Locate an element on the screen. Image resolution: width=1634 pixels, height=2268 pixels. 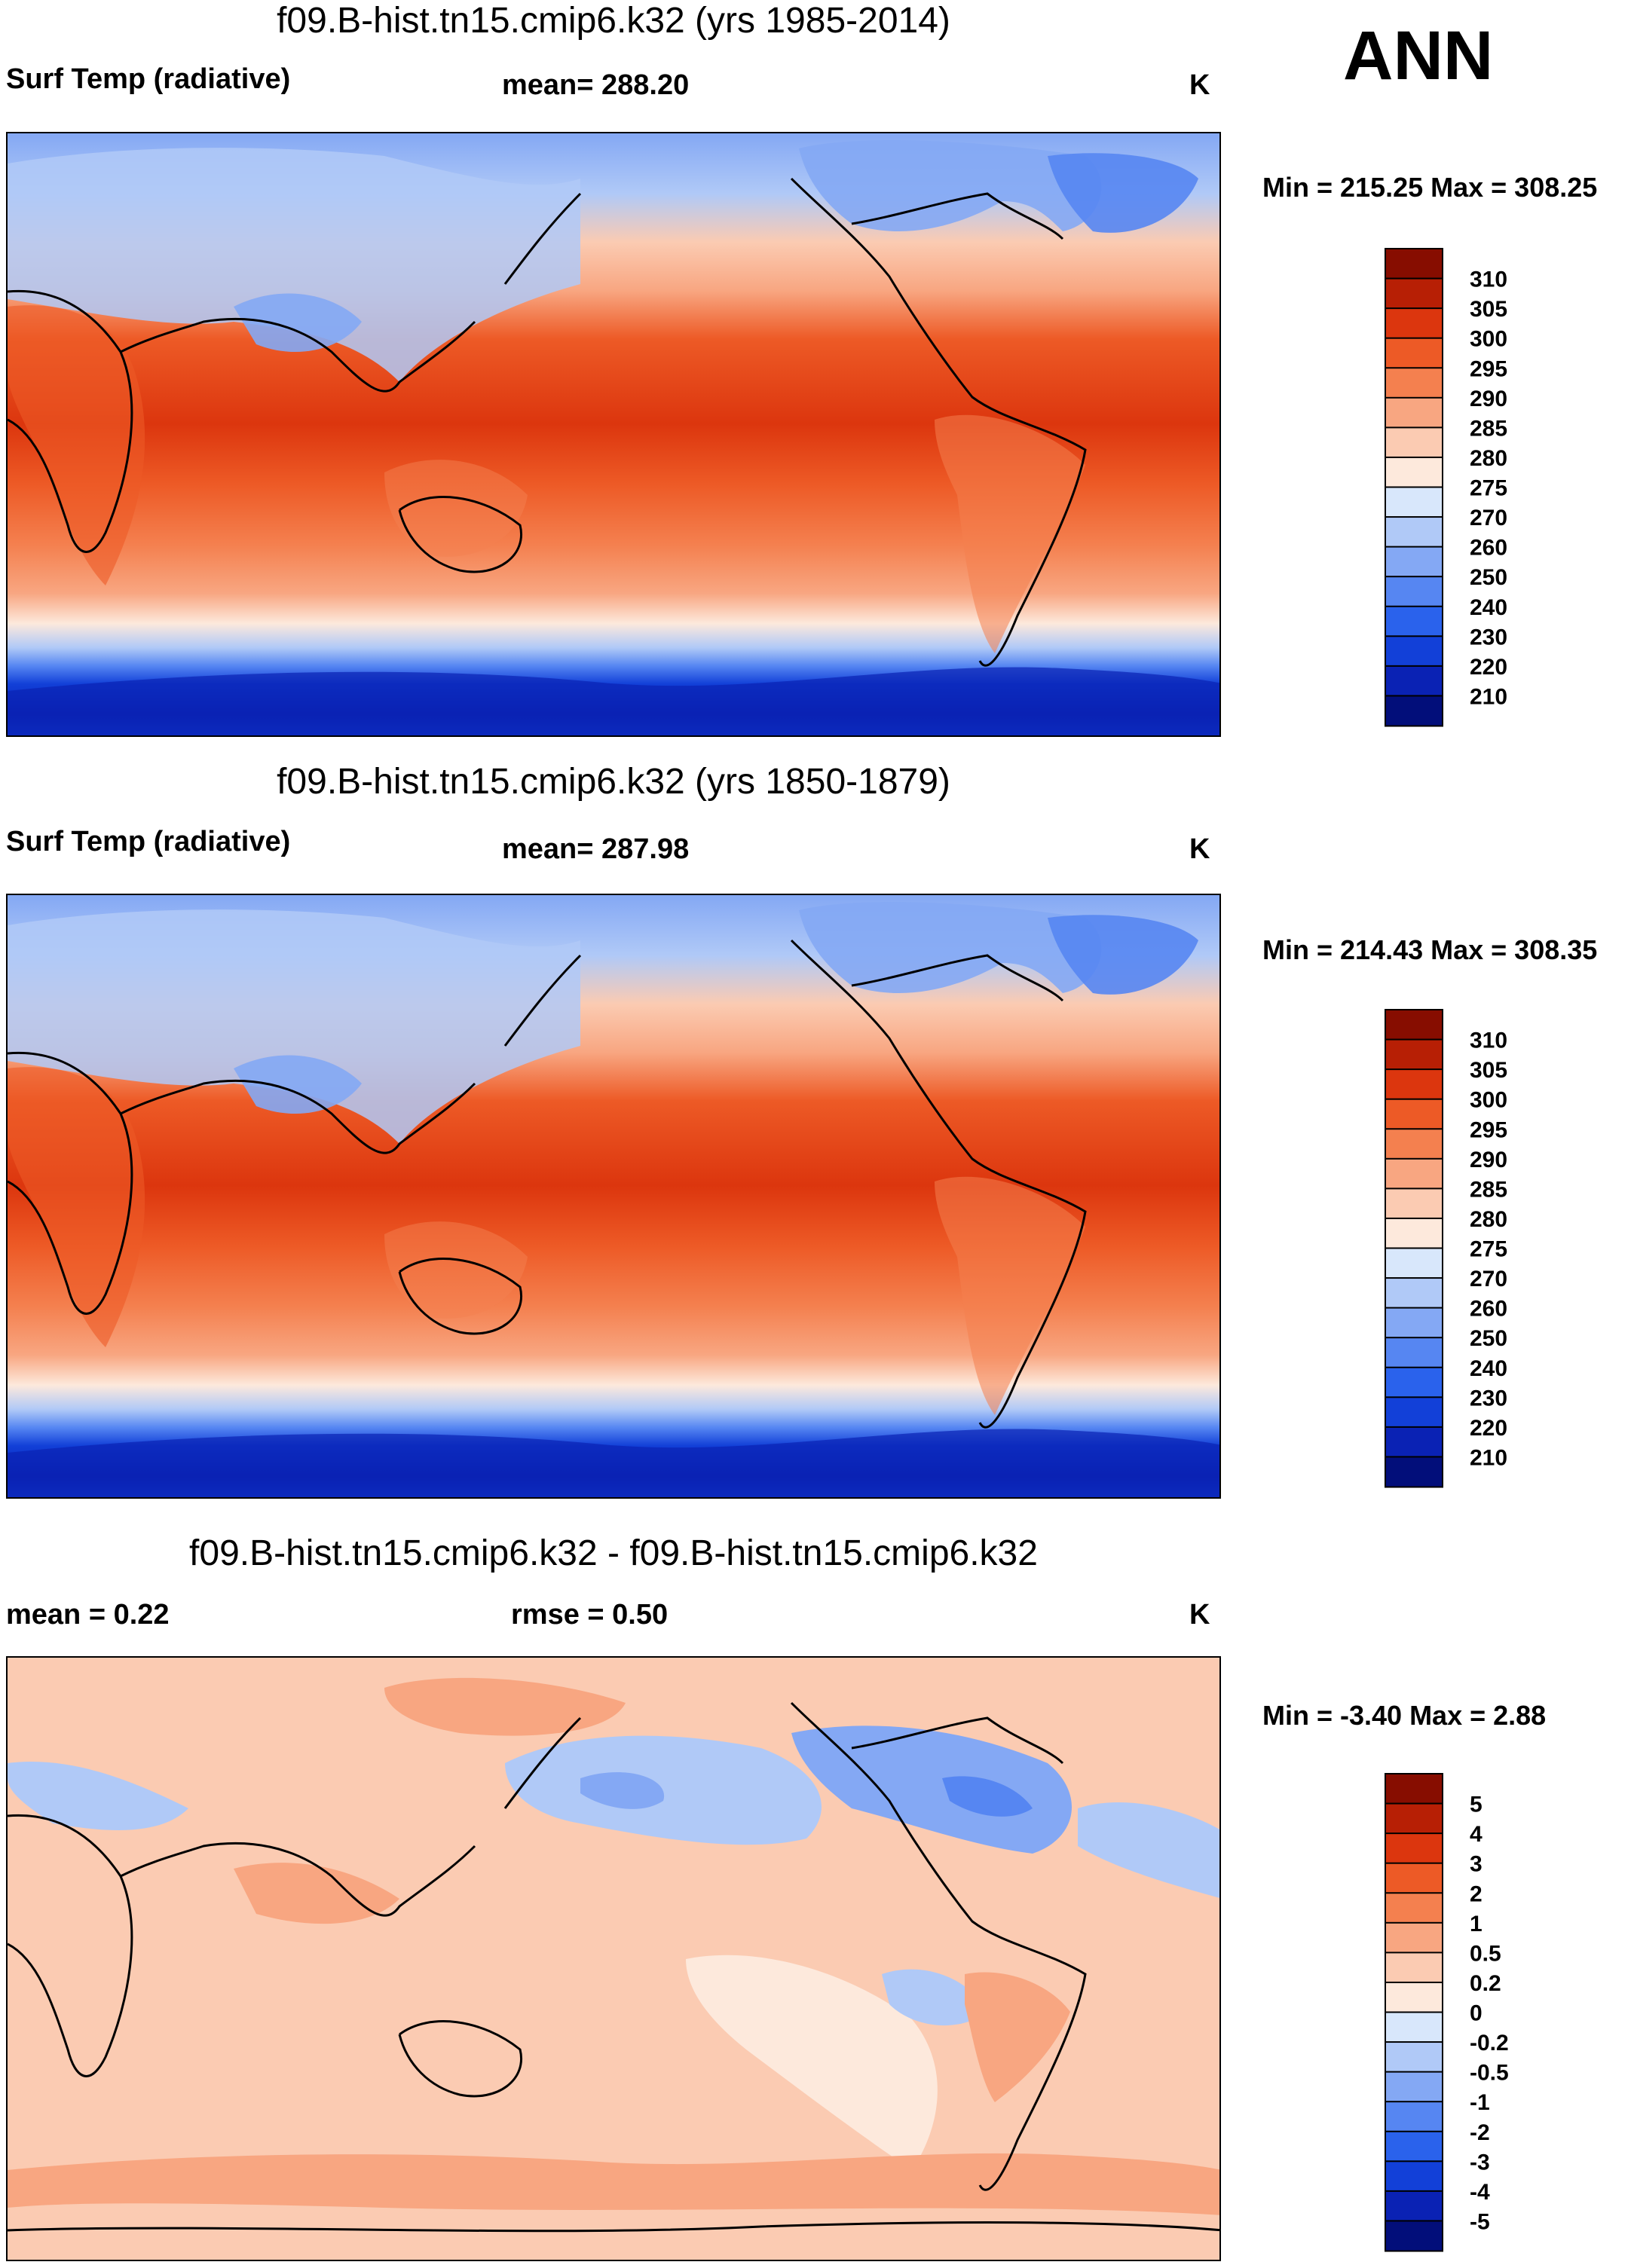
panel2-mean-label: mean= 287.98 is located at coordinates (596, 849).